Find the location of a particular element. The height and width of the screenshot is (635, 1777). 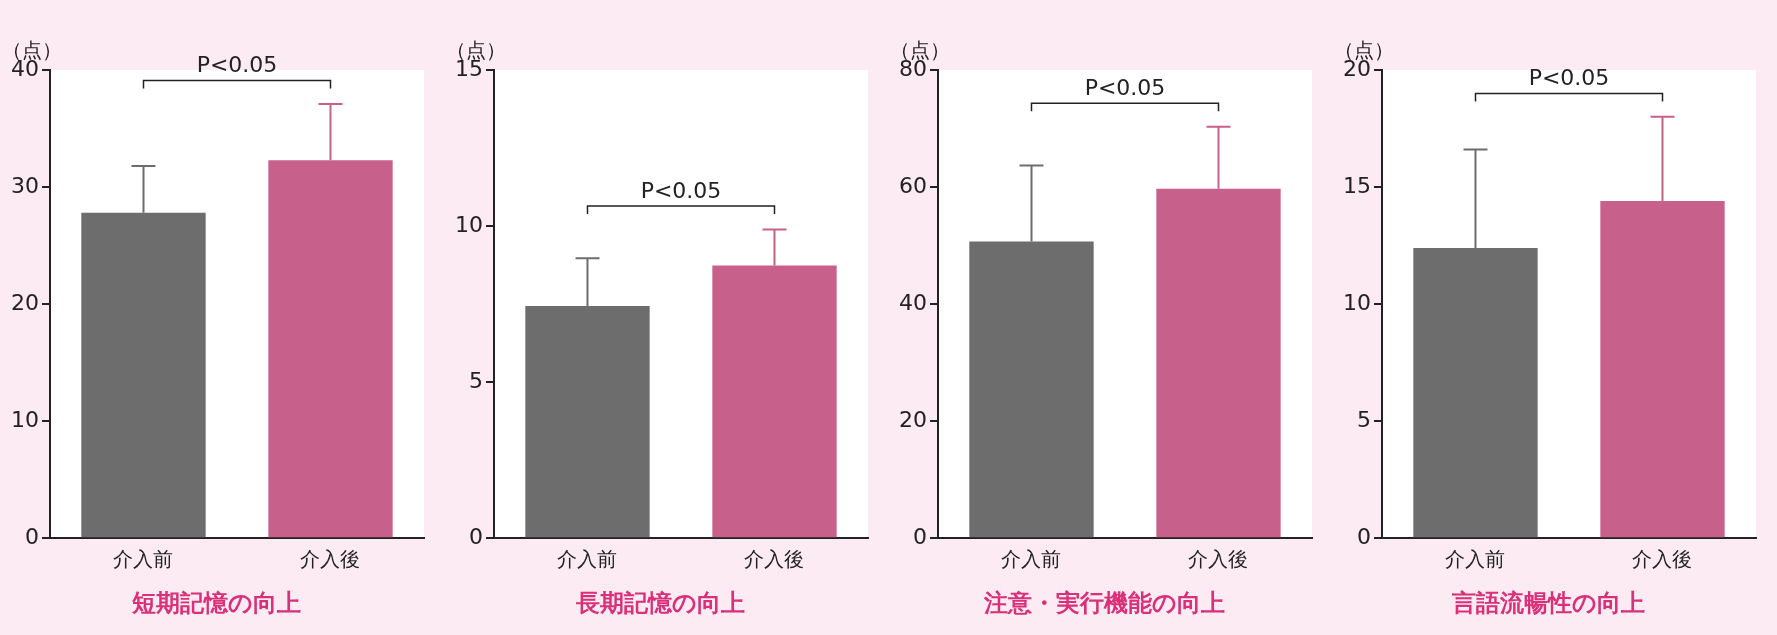

y-tick-label: 40 is located at coordinates (912, 302).